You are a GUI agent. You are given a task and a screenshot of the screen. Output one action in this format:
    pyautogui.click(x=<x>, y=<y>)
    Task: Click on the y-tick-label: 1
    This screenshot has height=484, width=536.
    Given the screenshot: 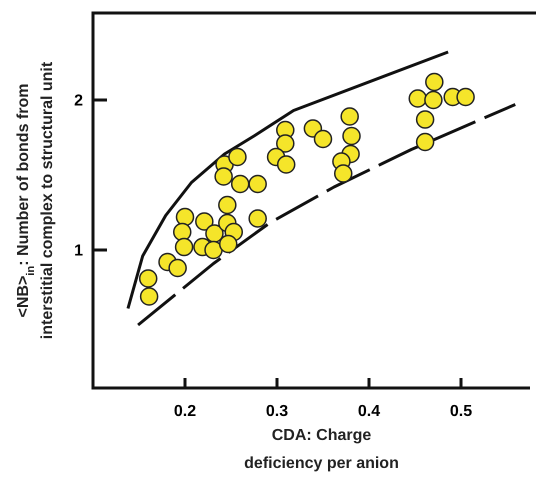 What is the action you would take?
    pyautogui.click(x=79, y=251)
    